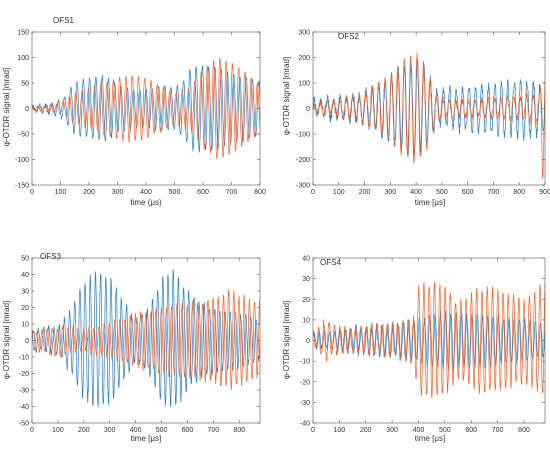 The width and height of the screenshot is (550, 450). Describe the element at coordinates (50, 256) in the screenshot. I see `panel-title: OFS3` at that location.